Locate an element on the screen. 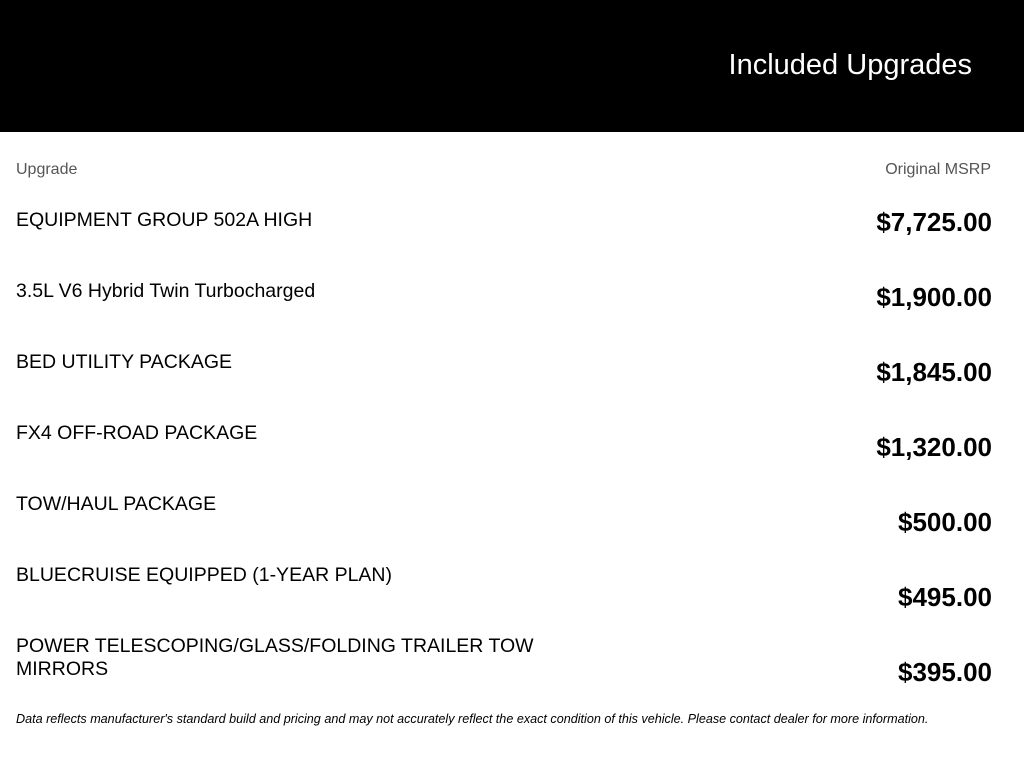  upgrade-name: TOW/HAUL PACKAGE is located at coordinates (116, 504).